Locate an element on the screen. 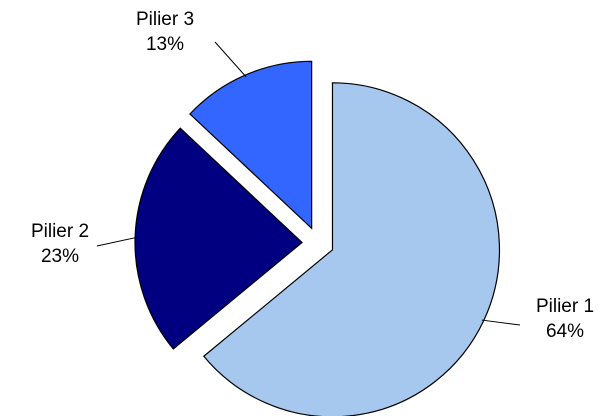  slice-value-label: 64% is located at coordinates (565, 331).